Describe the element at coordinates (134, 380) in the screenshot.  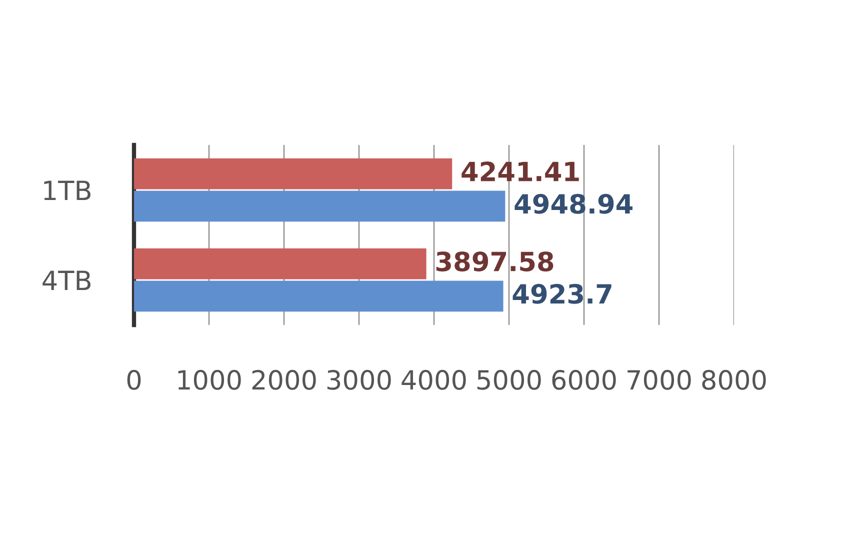
I see `x-tick-label: 0` at that location.